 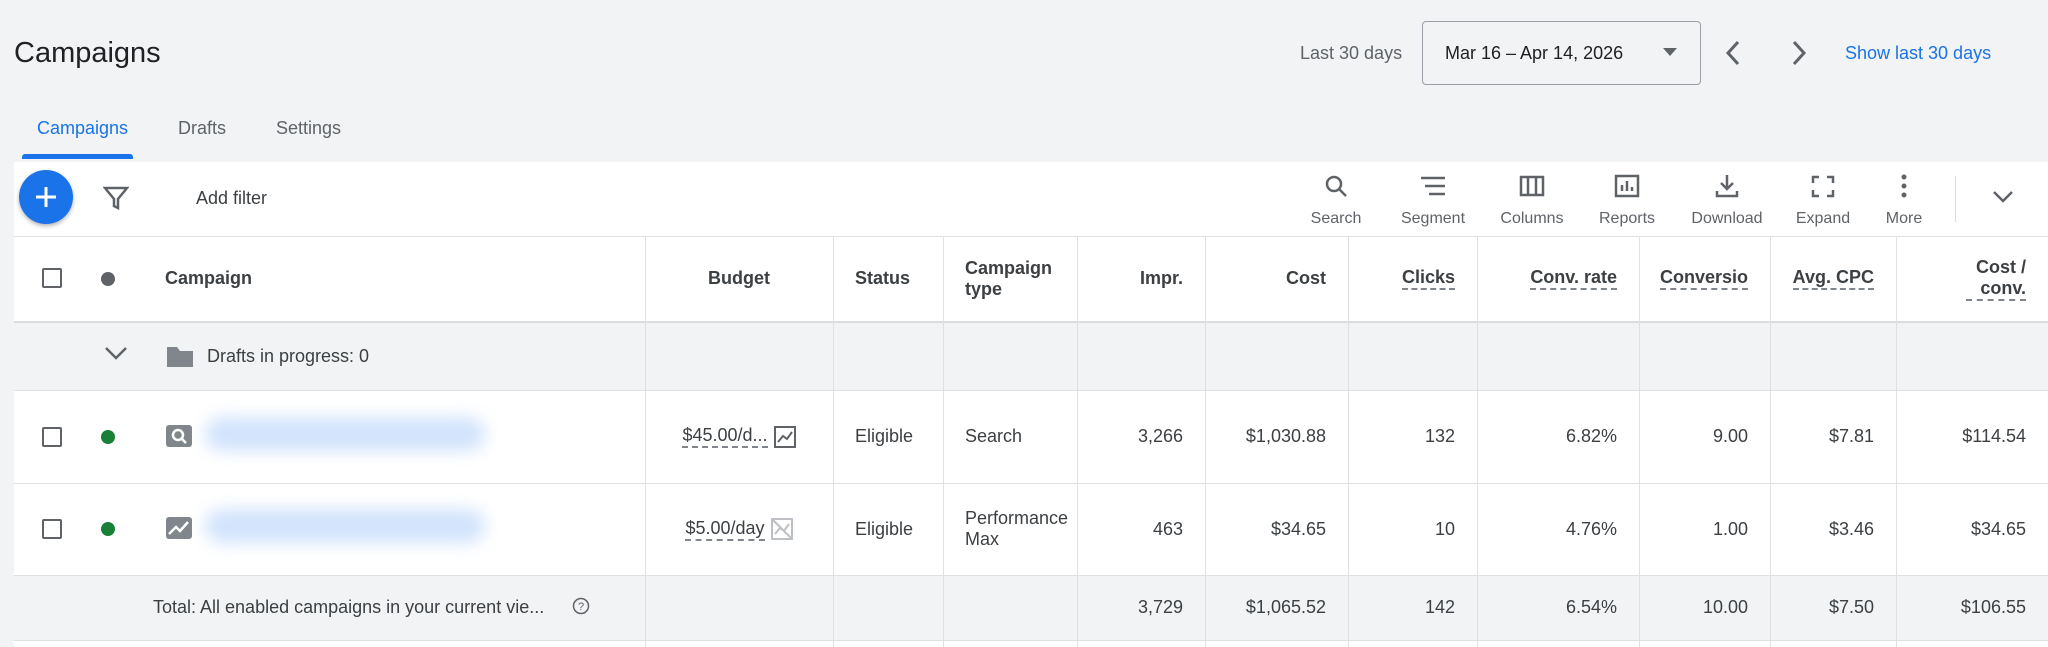 I want to click on prev-button, so click(x=1734, y=53).